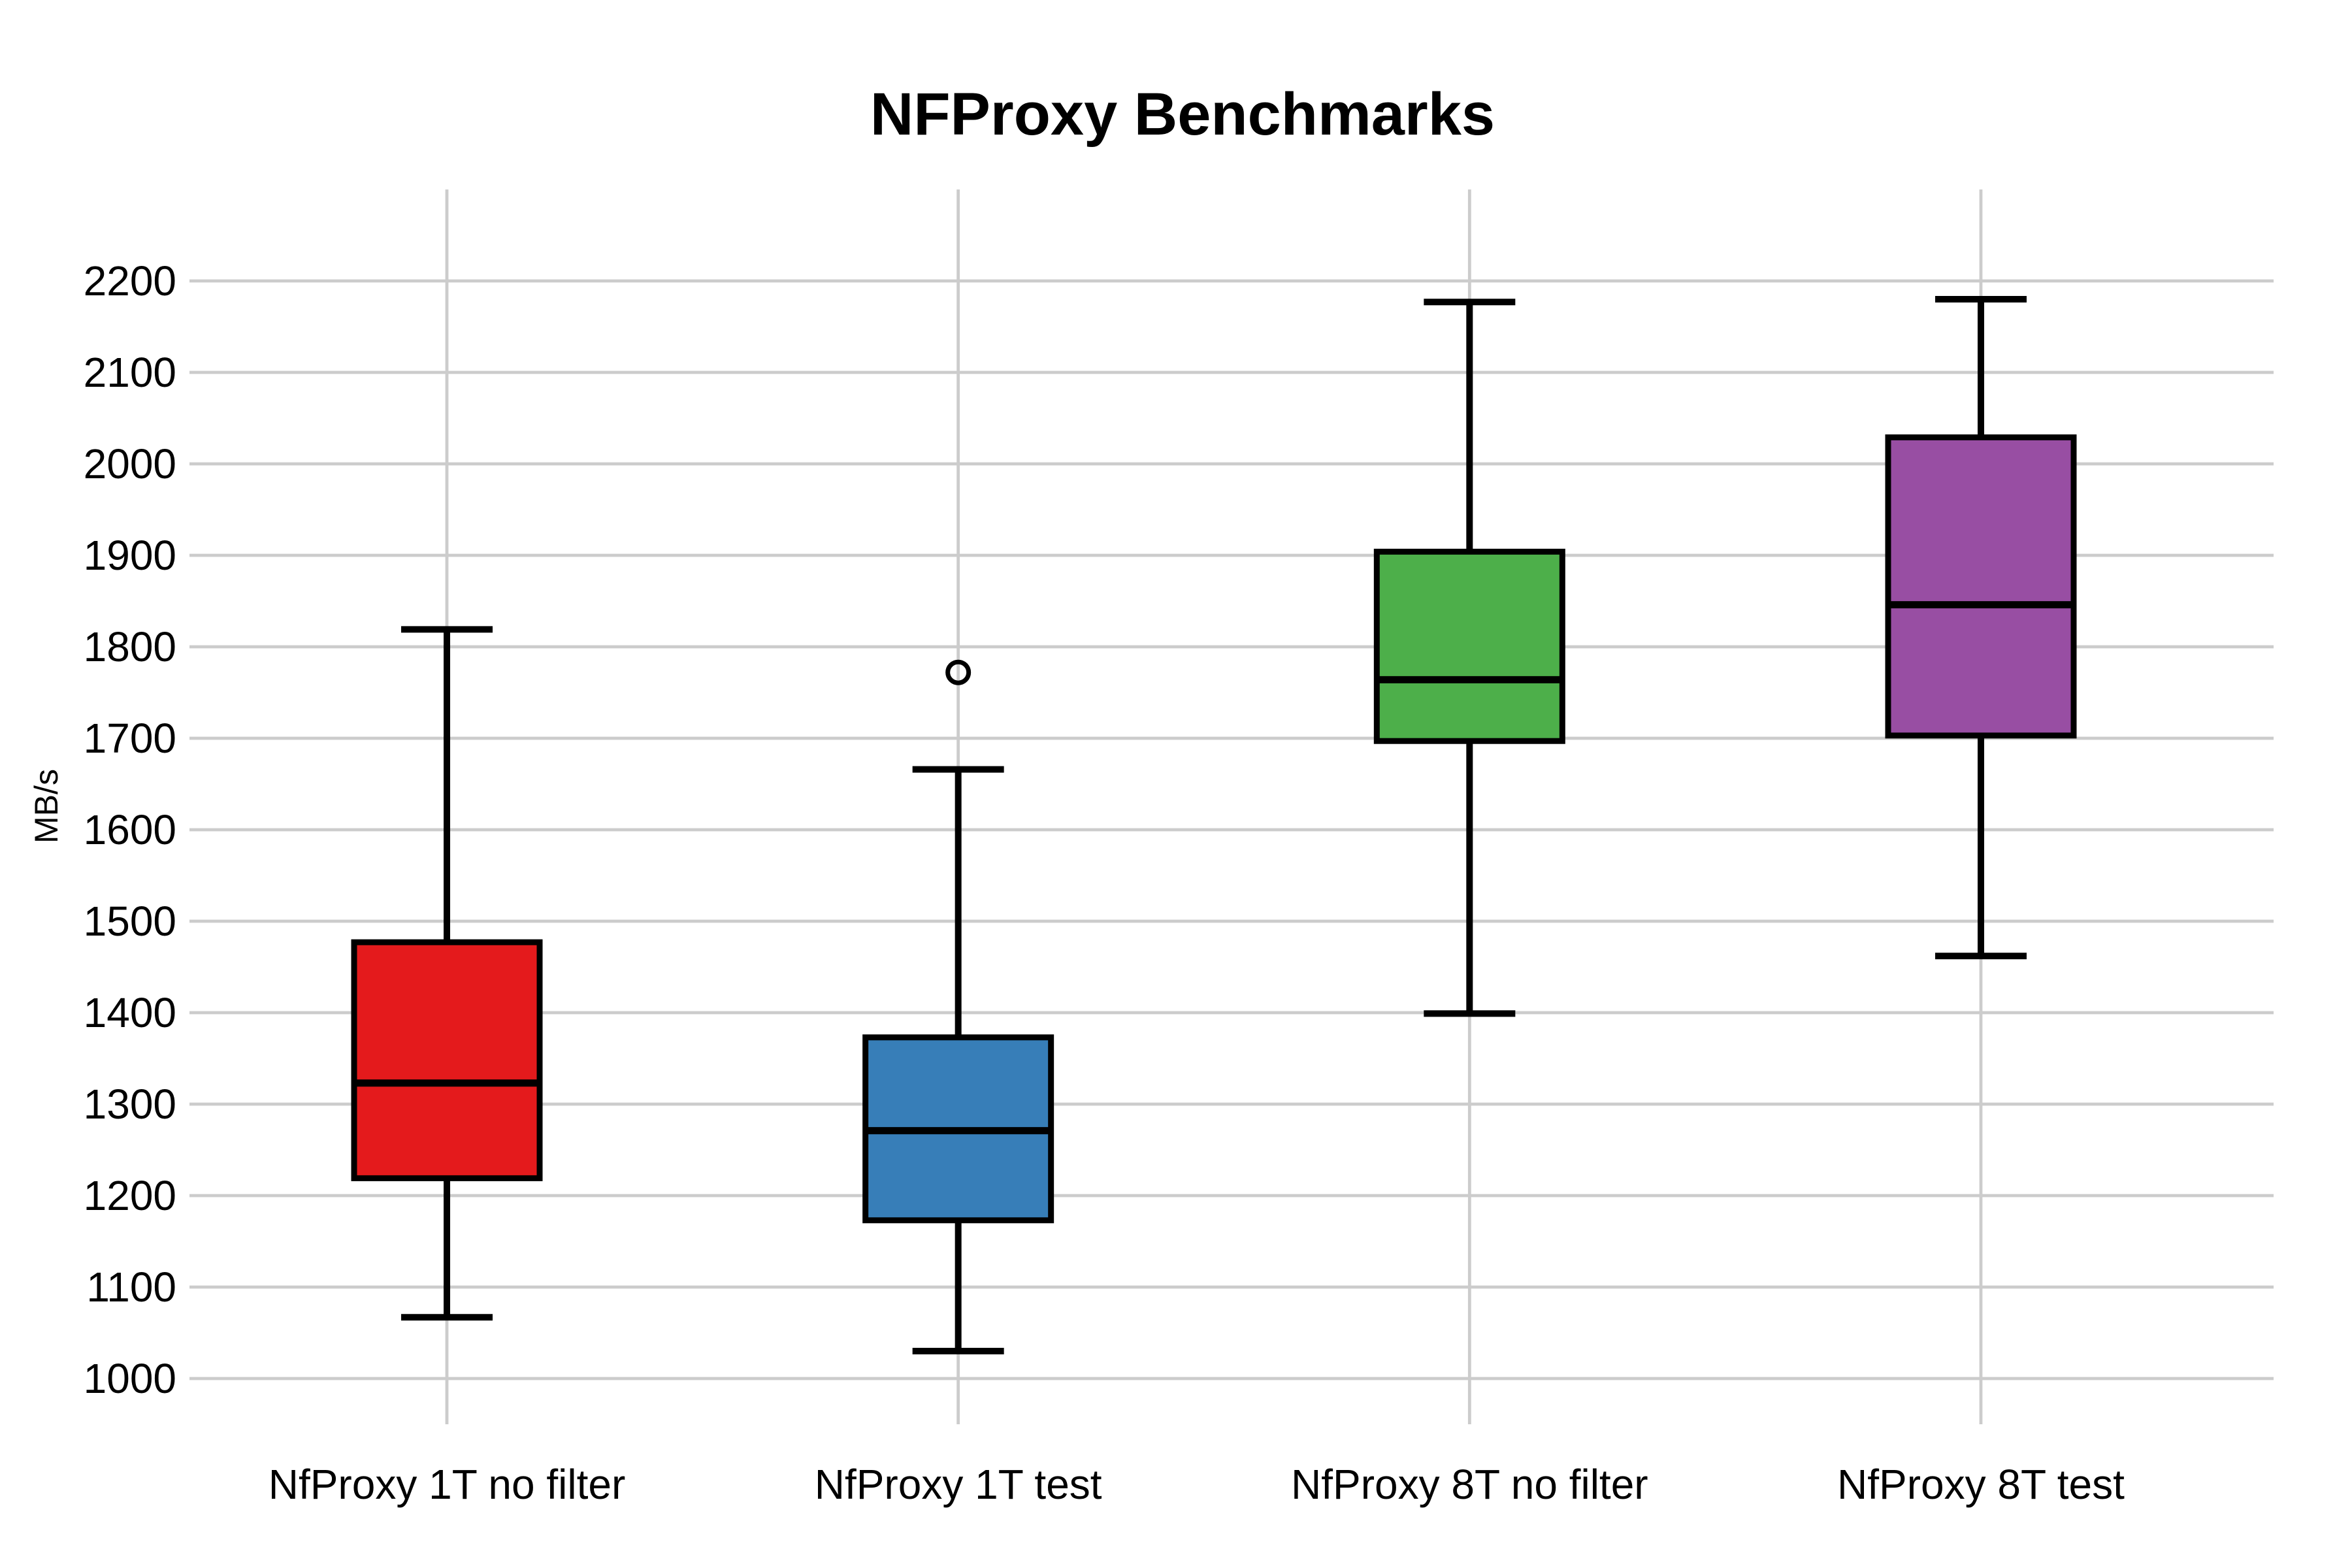  I want to click on y-axis-label: MB/s, so click(46, 806).